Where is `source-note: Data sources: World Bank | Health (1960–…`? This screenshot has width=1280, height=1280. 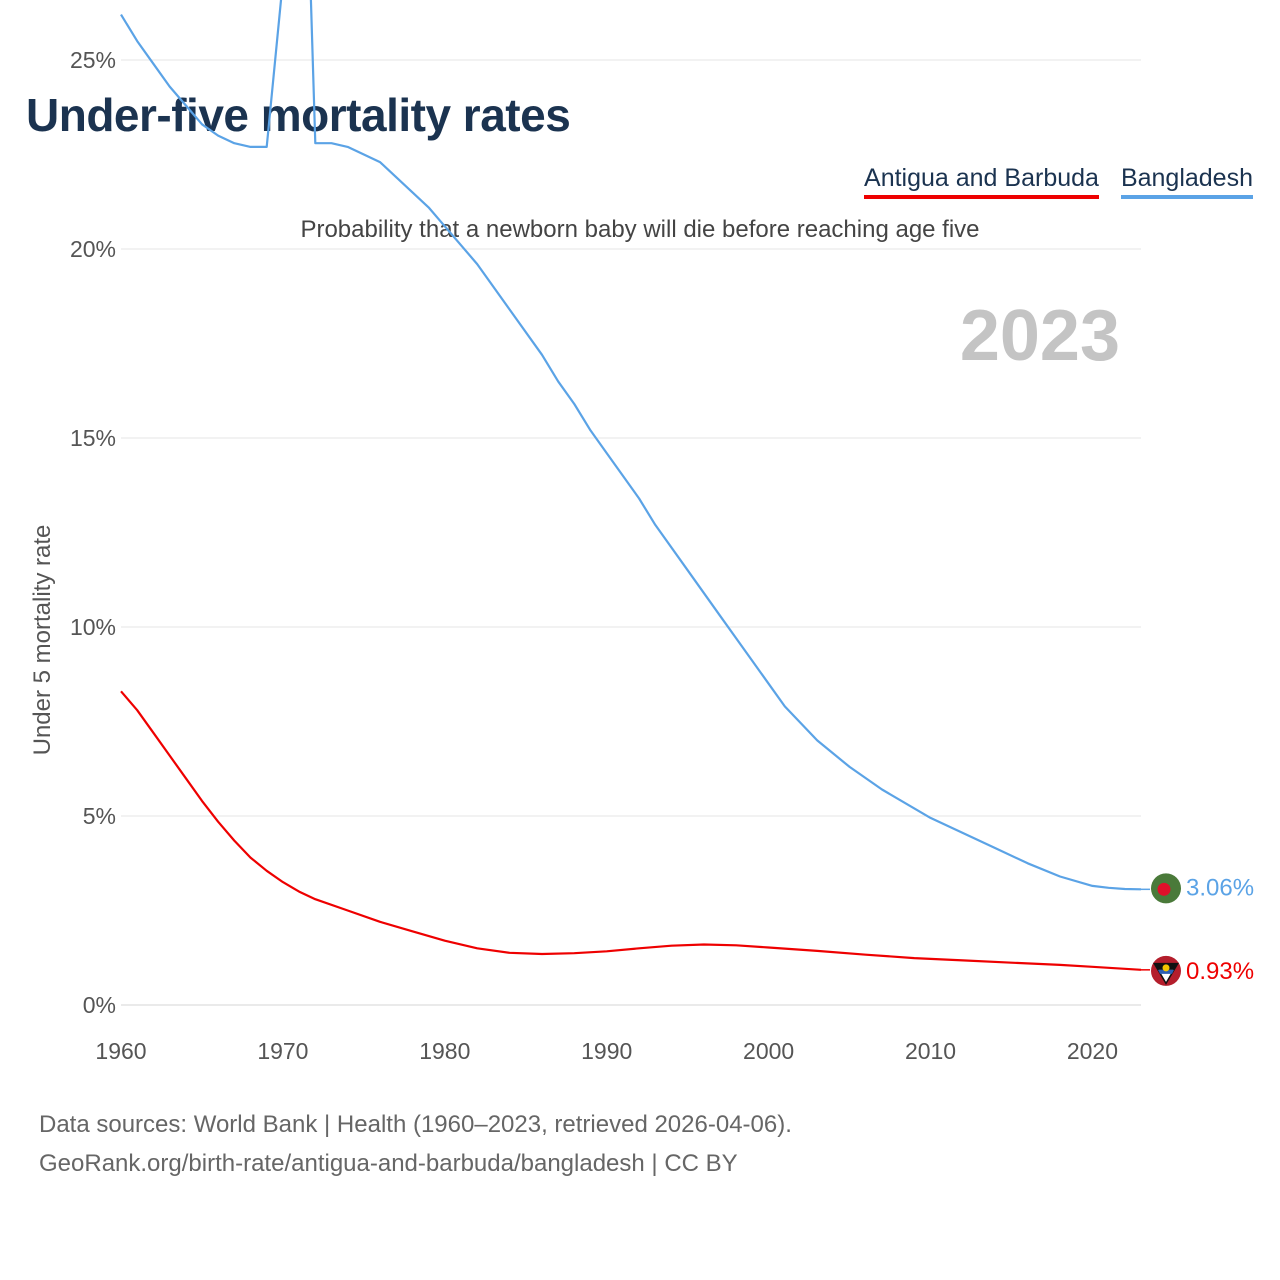
source-note: Data sources: World Bank | Health (1960–… is located at coordinates (415, 1144).